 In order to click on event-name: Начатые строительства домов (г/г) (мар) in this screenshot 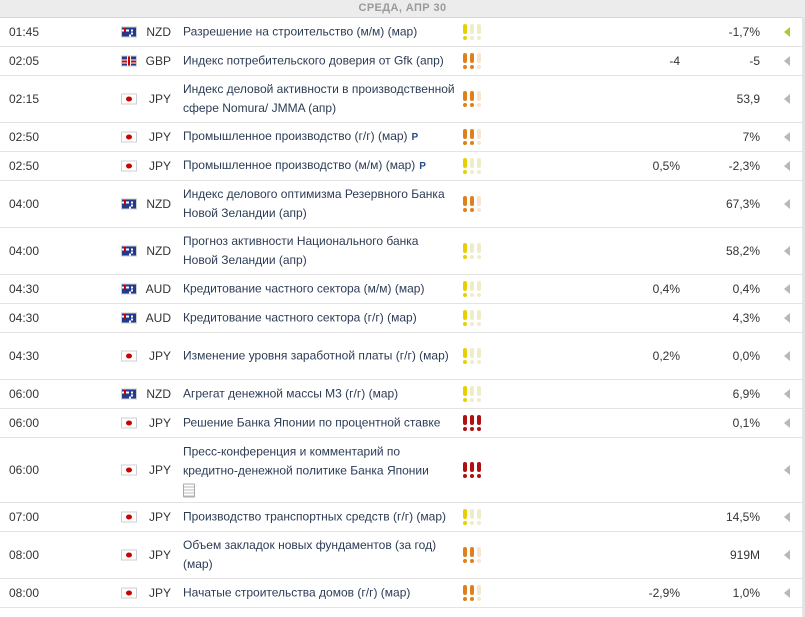, I will do `click(319, 593)`.